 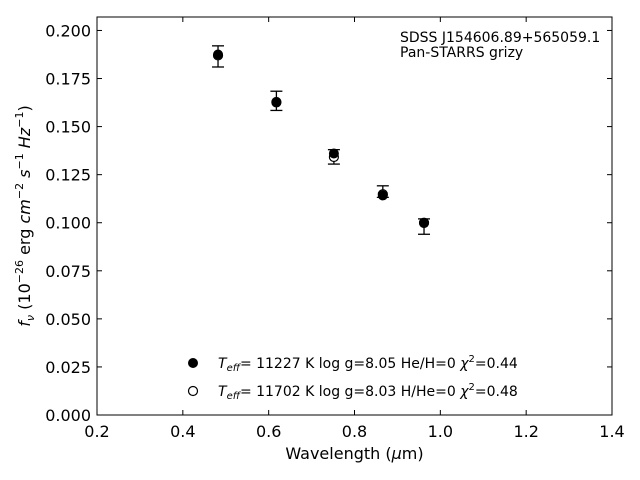 I want to click on annotation-line: Pan-STARRS grizy, so click(x=461, y=53).